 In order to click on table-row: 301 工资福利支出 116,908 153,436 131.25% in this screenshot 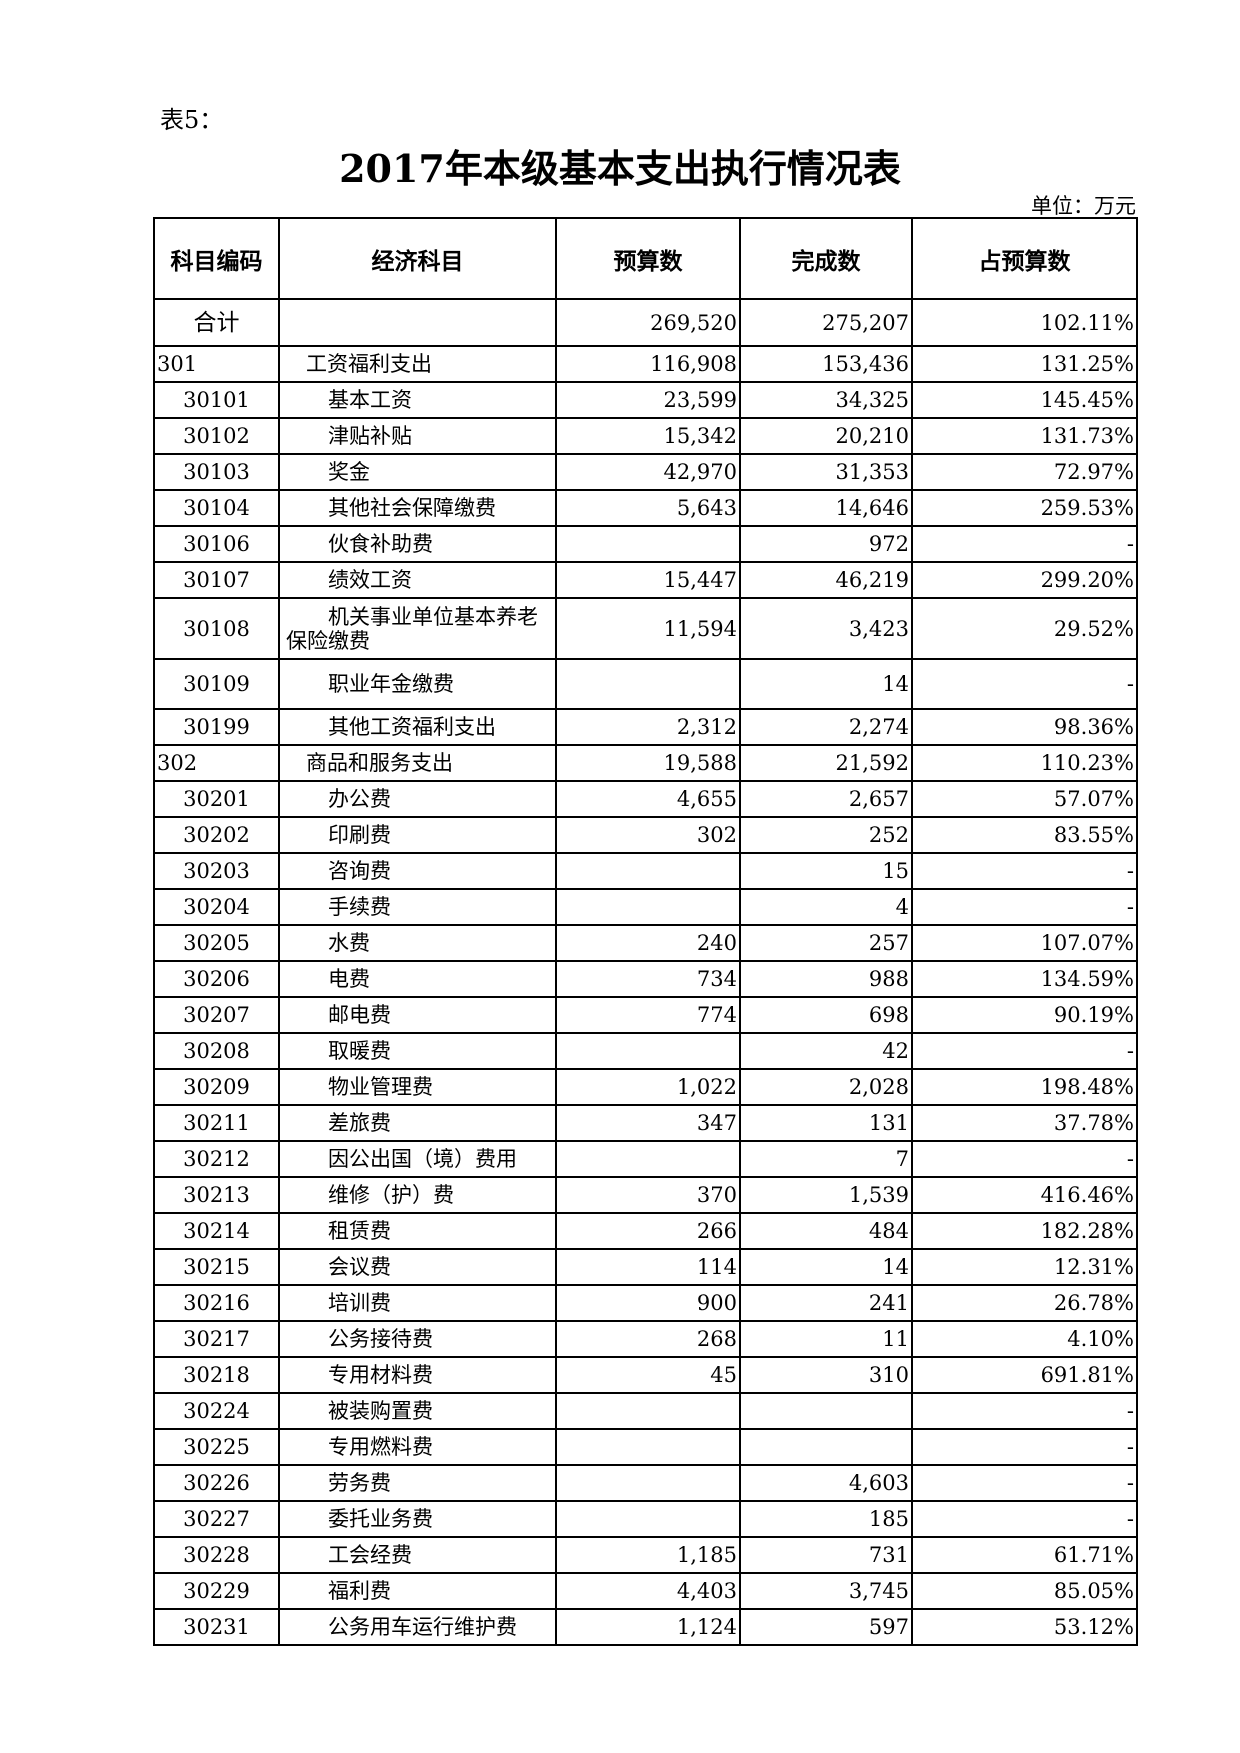, I will do `click(645, 364)`.